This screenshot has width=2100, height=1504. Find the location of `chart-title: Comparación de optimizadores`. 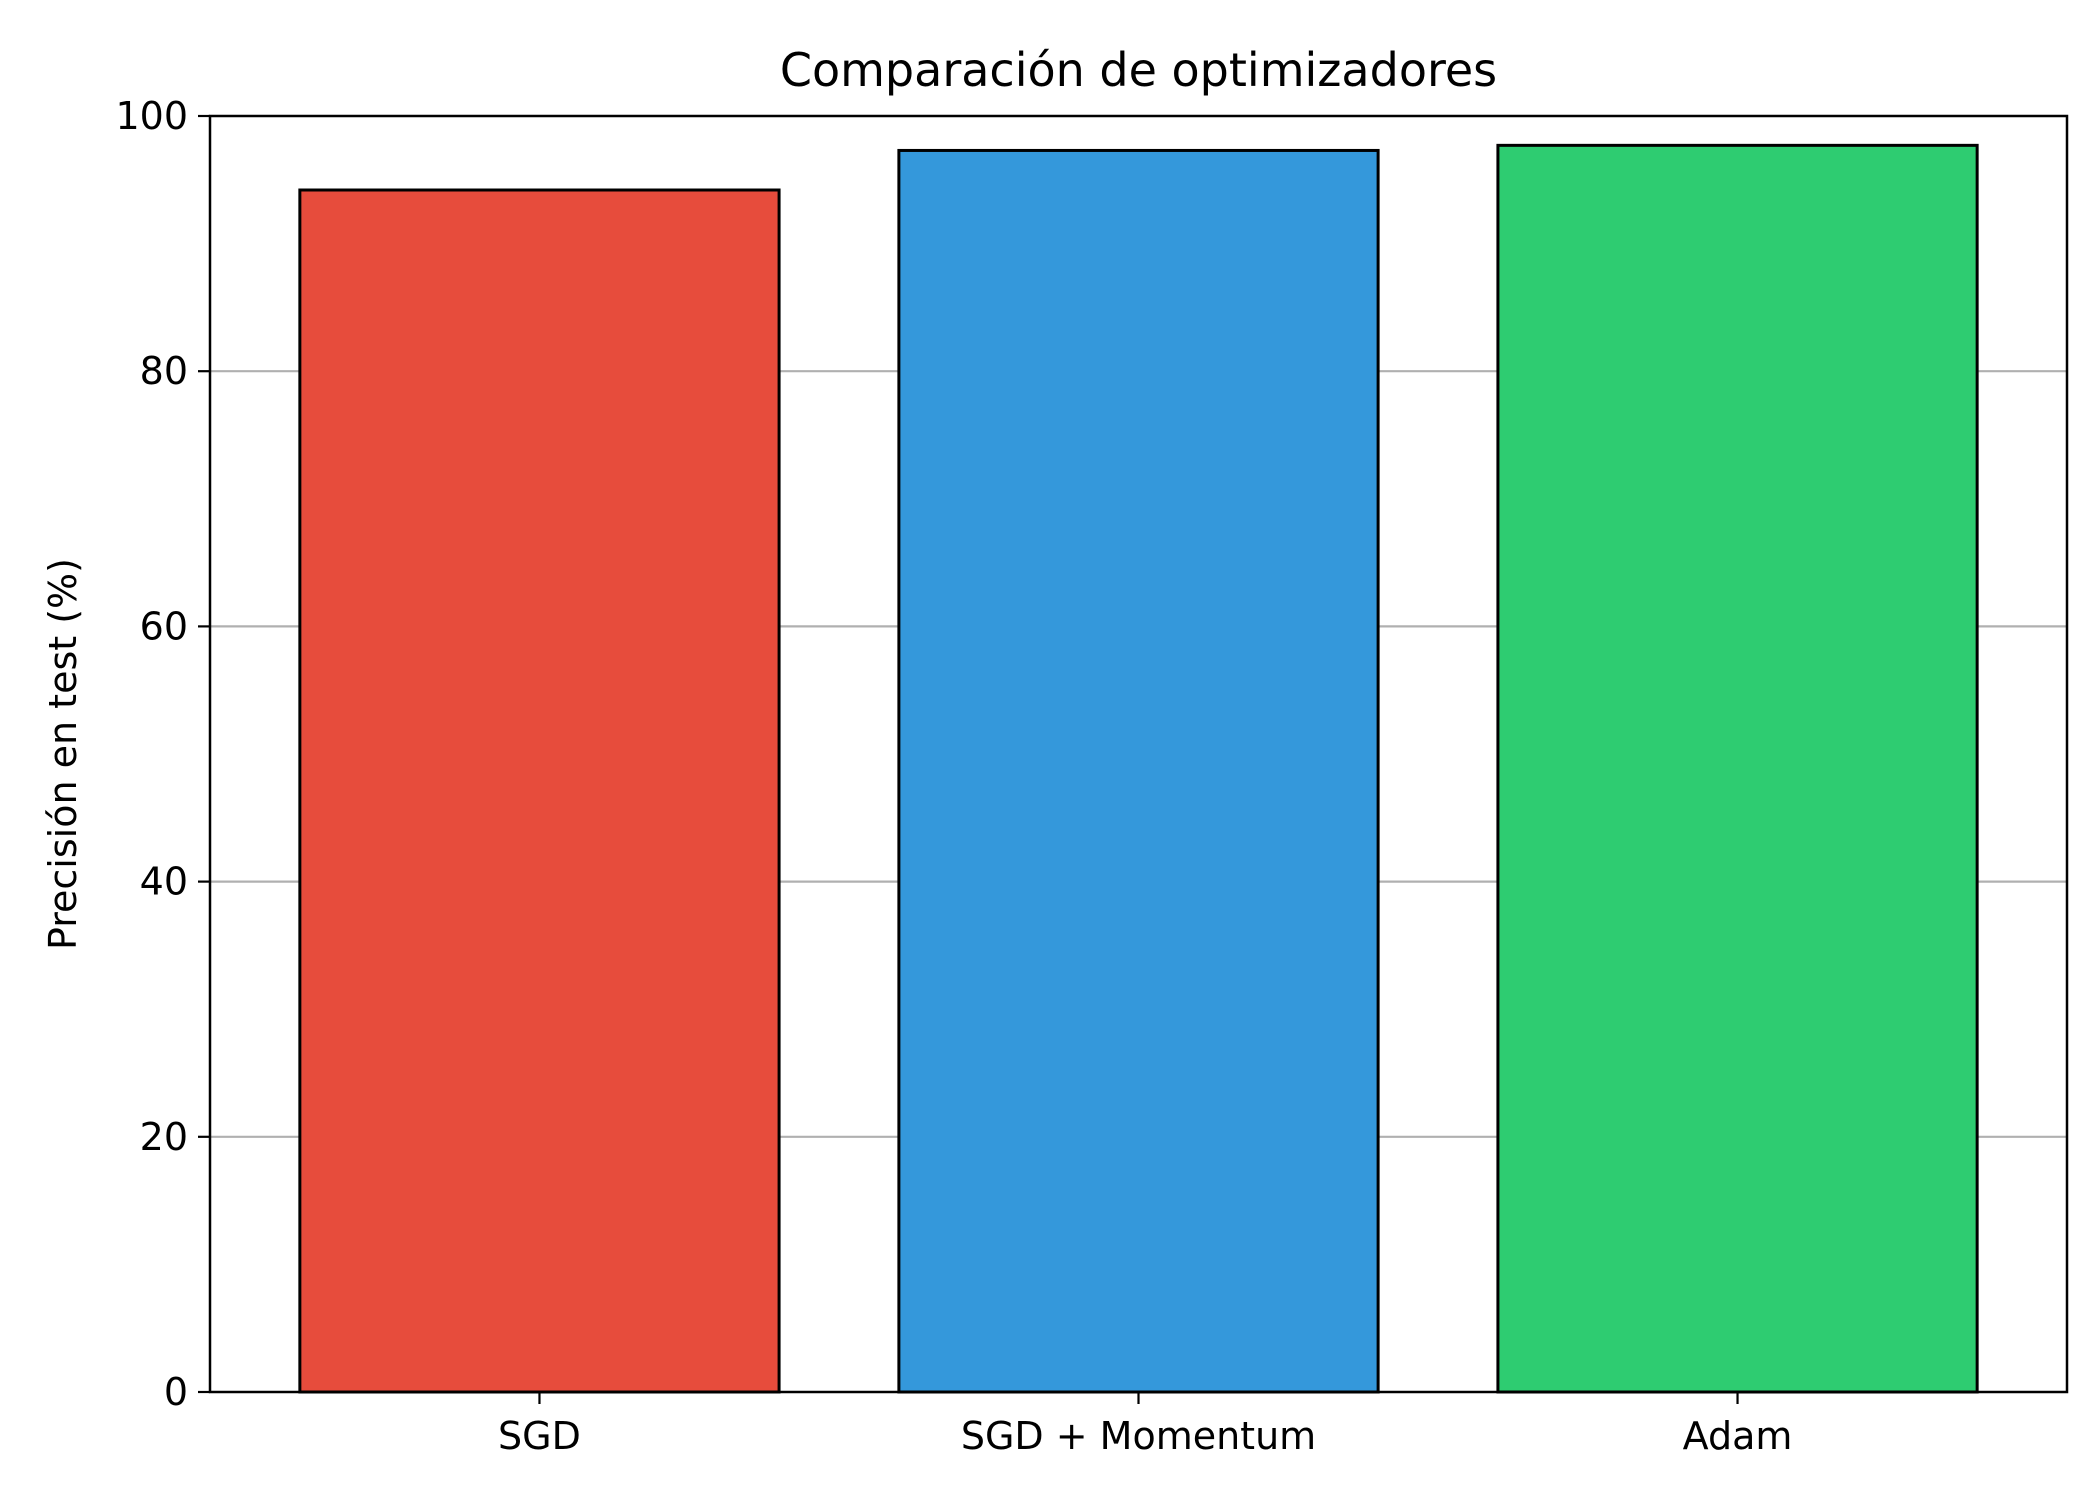

chart-title: Comparación de optimizadores is located at coordinates (1138, 70).